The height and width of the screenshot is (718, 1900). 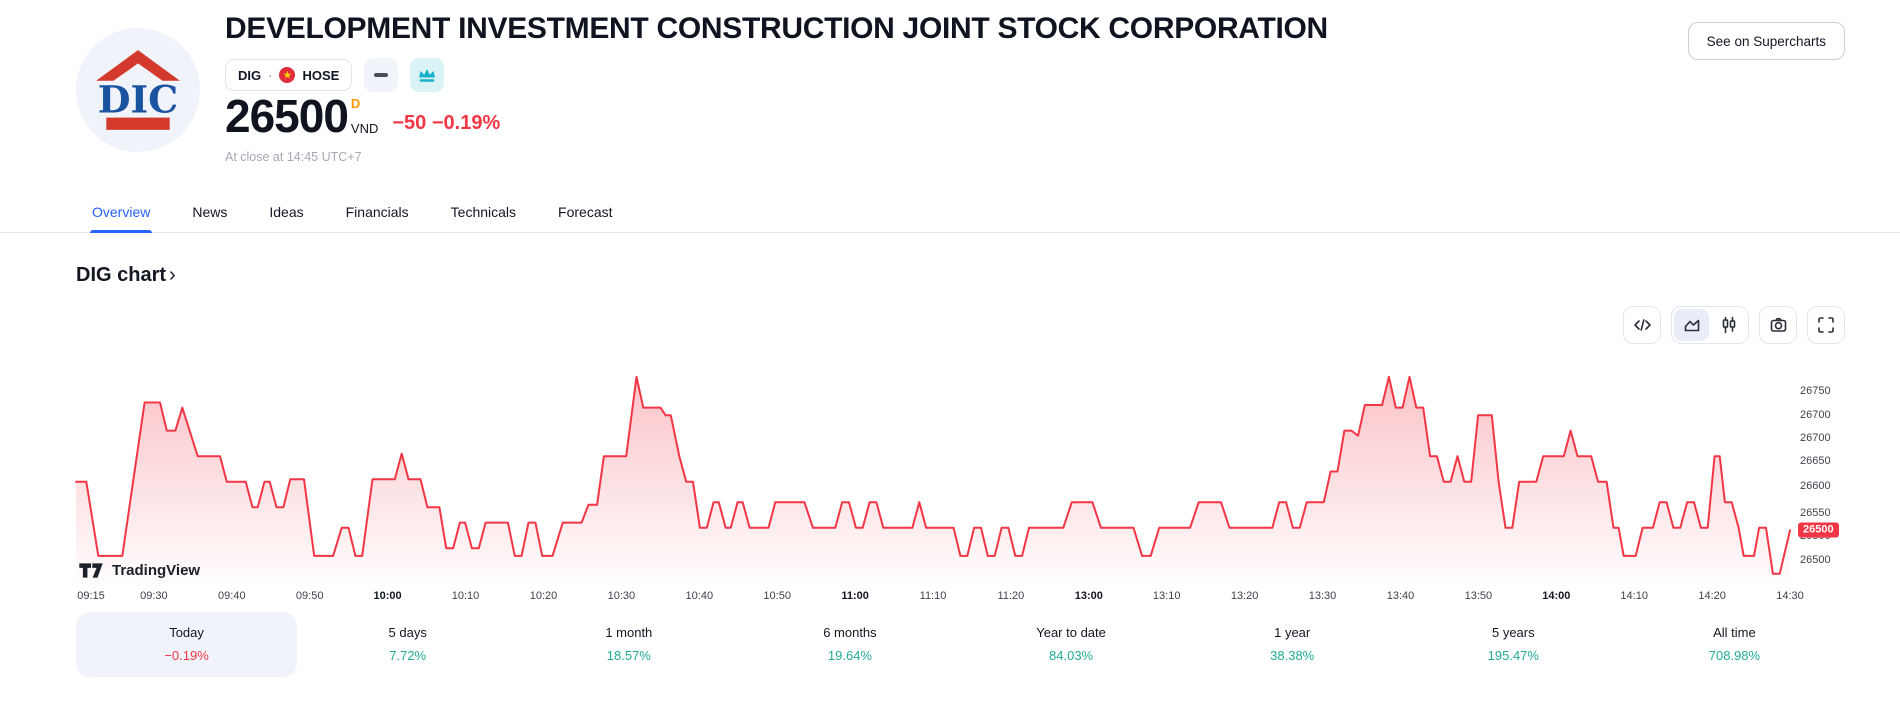 I want to click on code-icon, so click(x=1642, y=325).